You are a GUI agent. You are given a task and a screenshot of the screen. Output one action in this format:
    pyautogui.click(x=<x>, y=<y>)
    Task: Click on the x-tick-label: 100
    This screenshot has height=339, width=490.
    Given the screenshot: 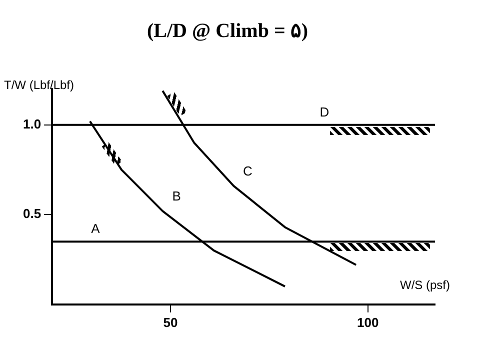 What is the action you would take?
    pyautogui.click(x=368, y=322)
    